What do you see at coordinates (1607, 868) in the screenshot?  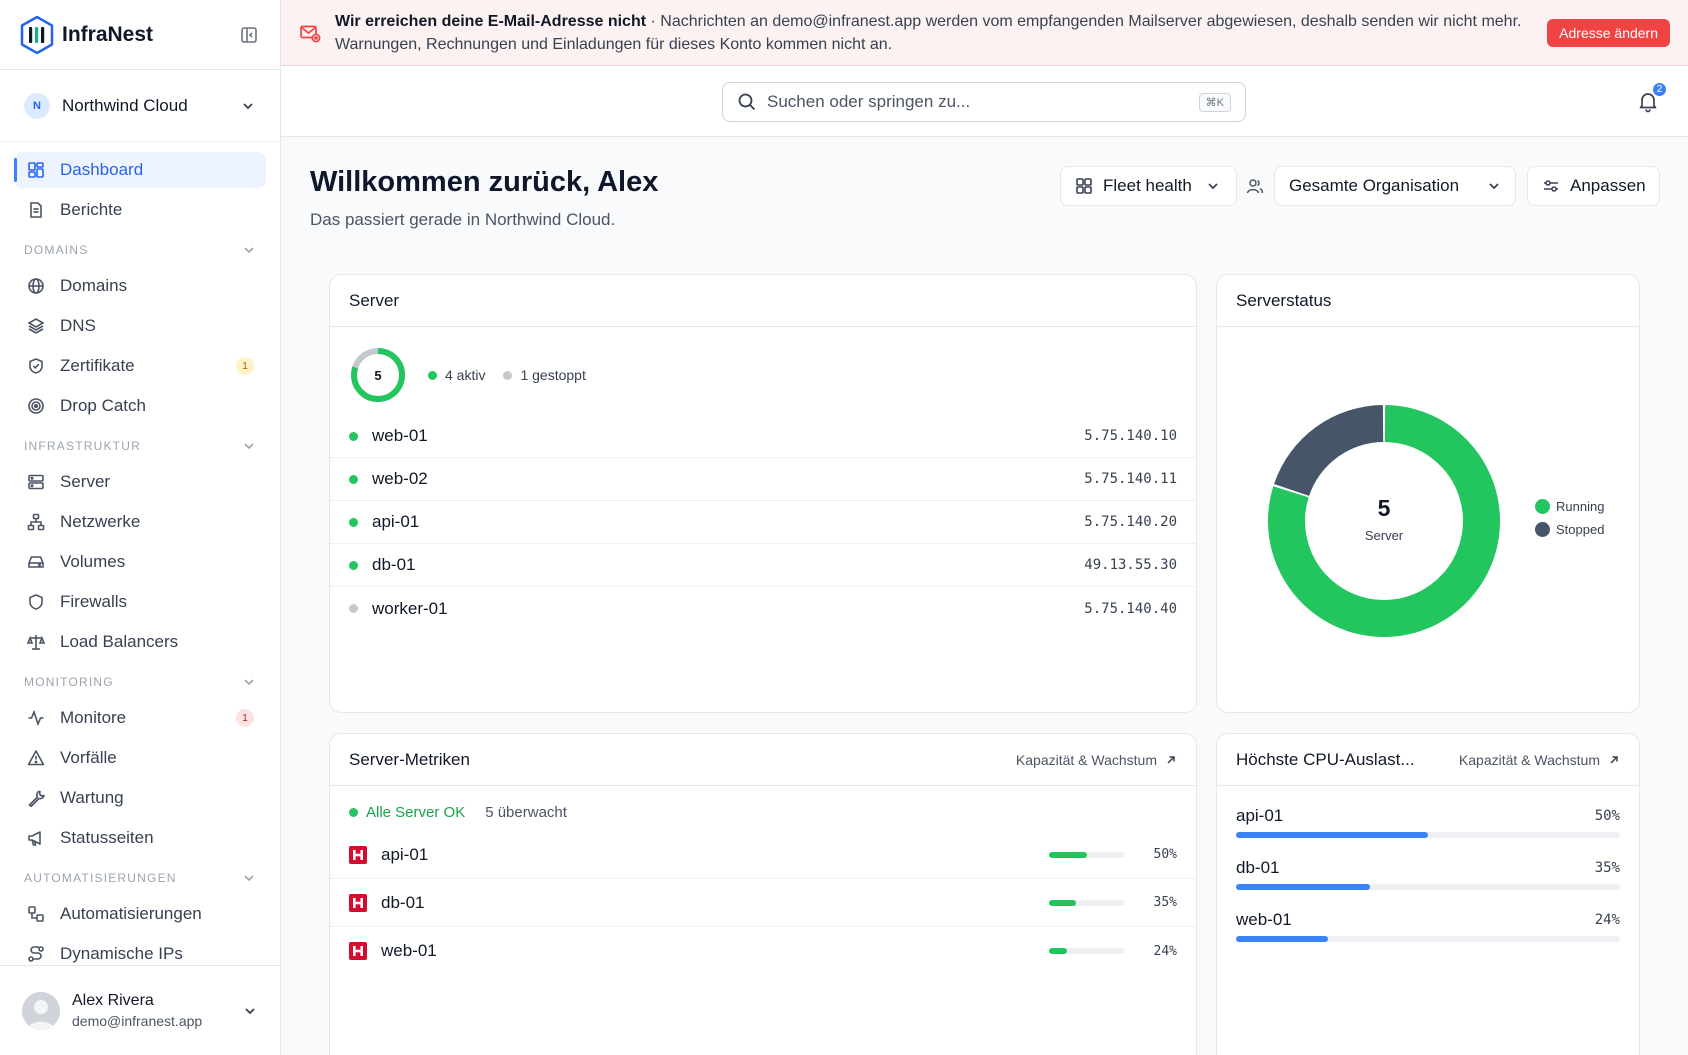 I see `cpu-percent: 35%` at bounding box center [1607, 868].